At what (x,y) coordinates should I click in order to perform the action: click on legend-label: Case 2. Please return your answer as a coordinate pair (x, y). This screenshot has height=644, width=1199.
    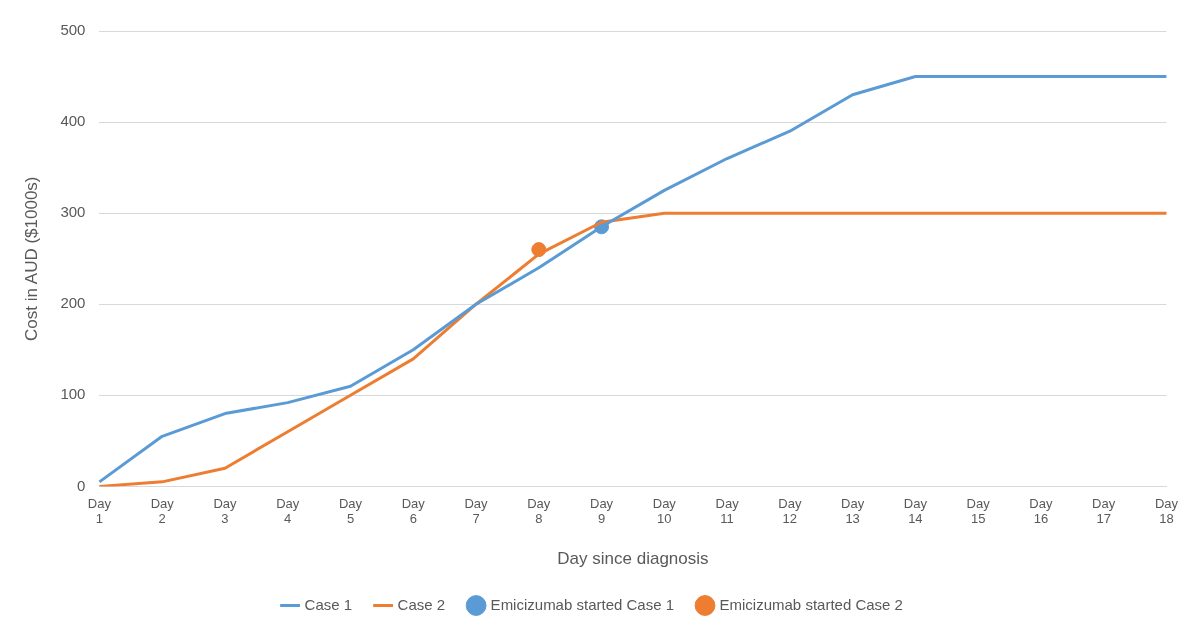
    Looking at the image, I should click on (421, 604).